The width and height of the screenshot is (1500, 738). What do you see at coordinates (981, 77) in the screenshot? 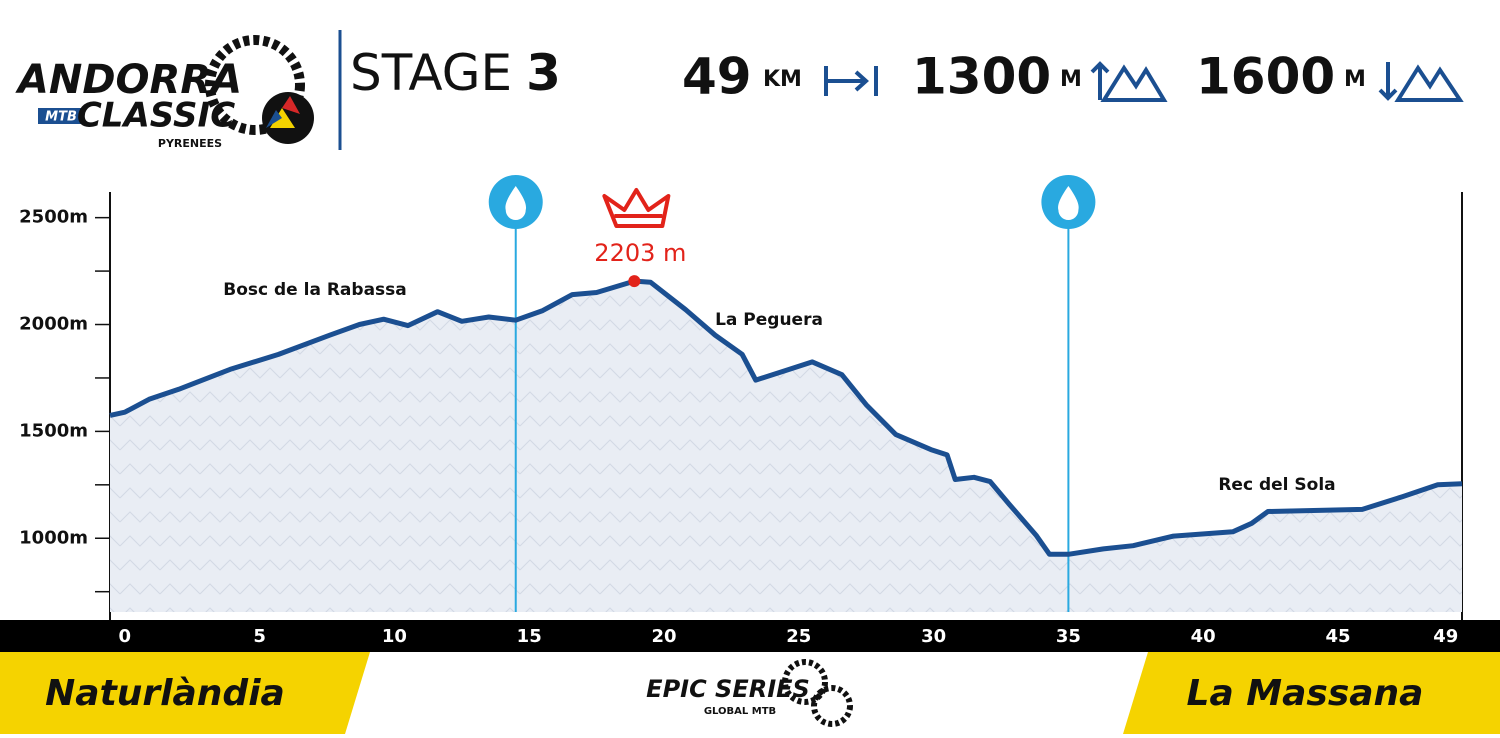
I see `stat-value: 1300` at bounding box center [981, 77].